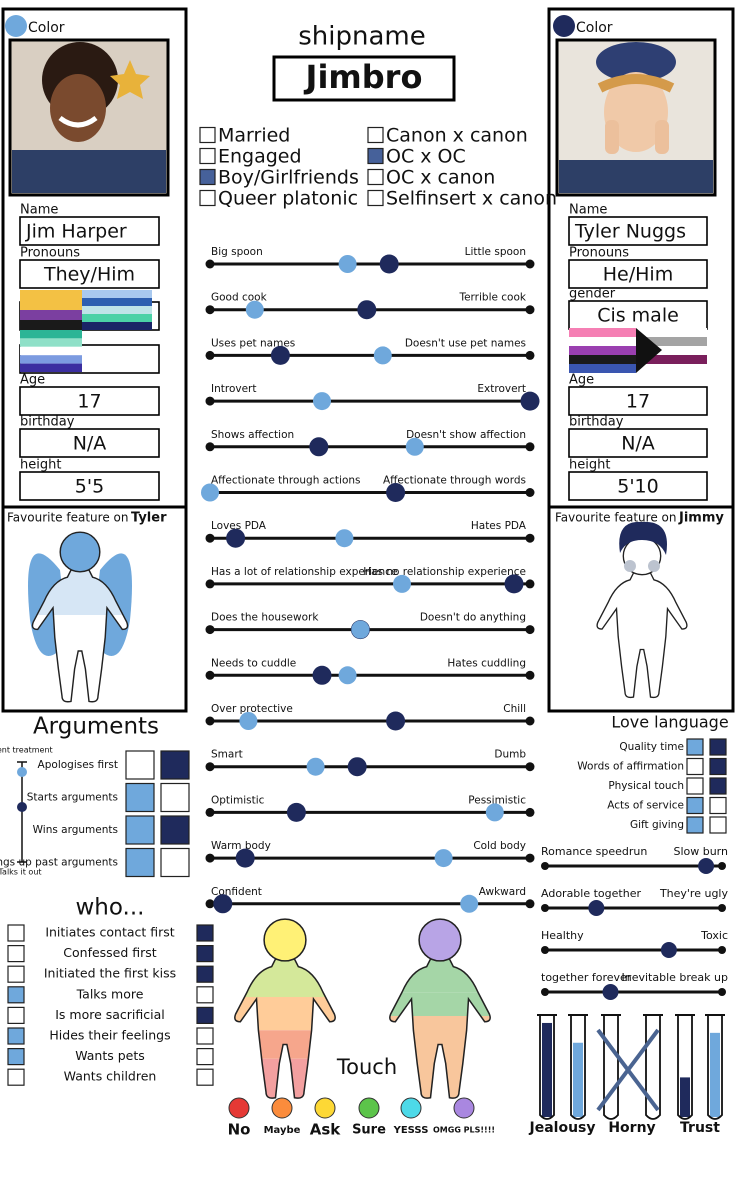 This screenshot has width=736, height=1180. I want to click on head, so click(440, 940).